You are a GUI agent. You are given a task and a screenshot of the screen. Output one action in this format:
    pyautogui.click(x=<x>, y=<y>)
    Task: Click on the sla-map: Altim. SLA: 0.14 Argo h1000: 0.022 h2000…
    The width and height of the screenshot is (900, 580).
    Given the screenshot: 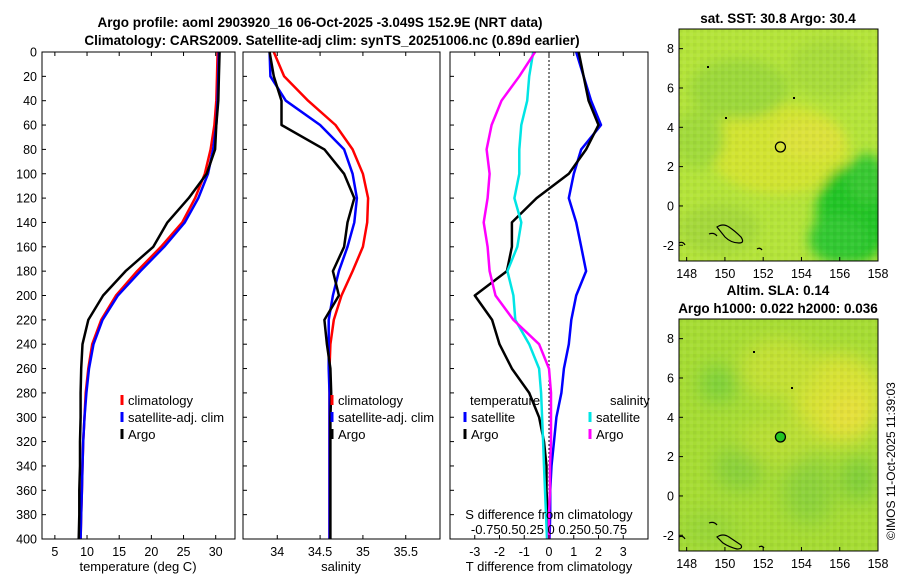 What is the action you would take?
    pyautogui.click(x=776, y=427)
    